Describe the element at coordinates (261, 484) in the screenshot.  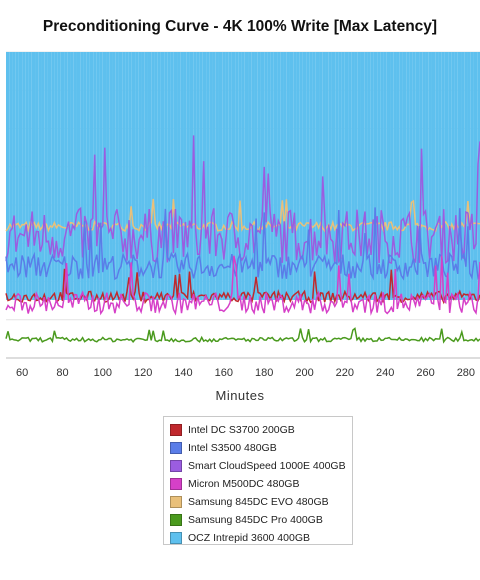
I see `legend-item: Micron M500DC 480GB` at that location.